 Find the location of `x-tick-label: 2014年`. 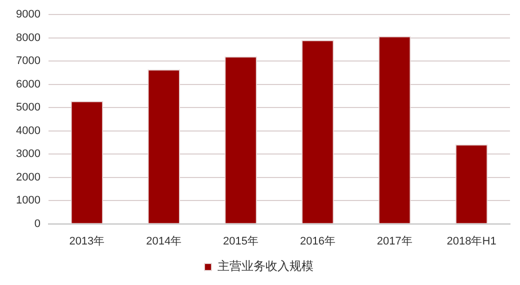

x-tick-label: 2014年 is located at coordinates (164, 241).